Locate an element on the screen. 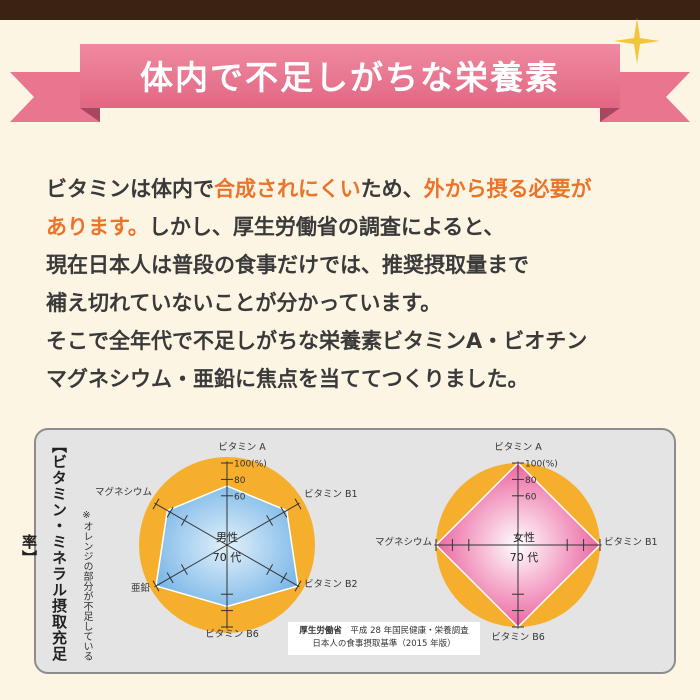  source-line1: 平成 28 年国民健康・栄養調査 is located at coordinates (409, 631).